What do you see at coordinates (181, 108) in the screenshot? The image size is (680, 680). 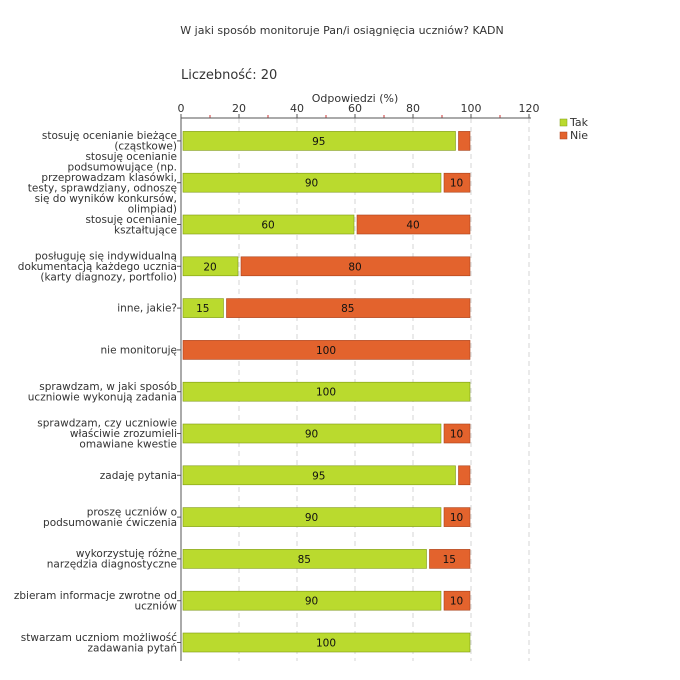 I see `x-tick-label: 0` at bounding box center [181, 108].